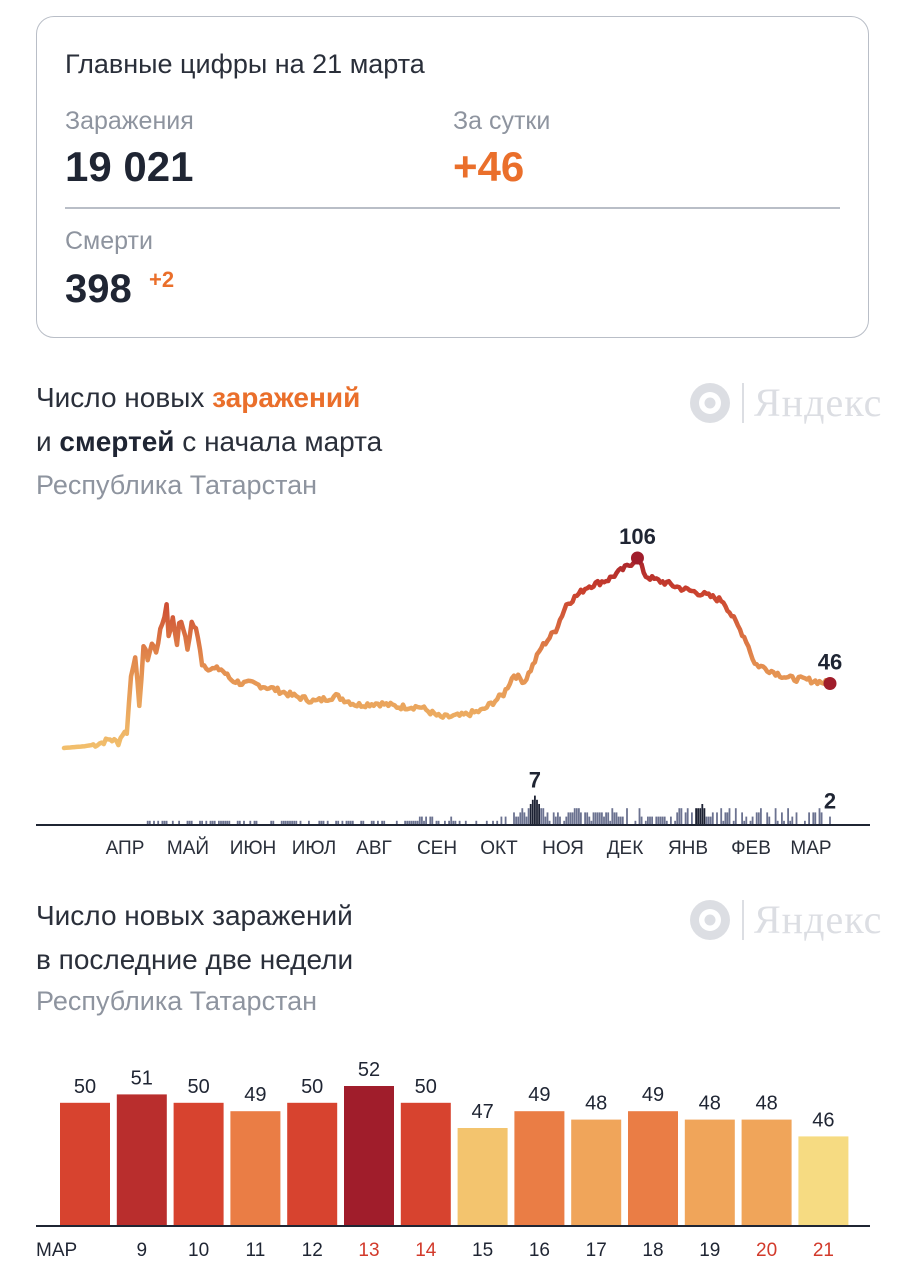 The image size is (905, 1280). What do you see at coordinates (177, 1001) in the screenshot?
I see `chart2-region: Республика Татарстан` at bounding box center [177, 1001].